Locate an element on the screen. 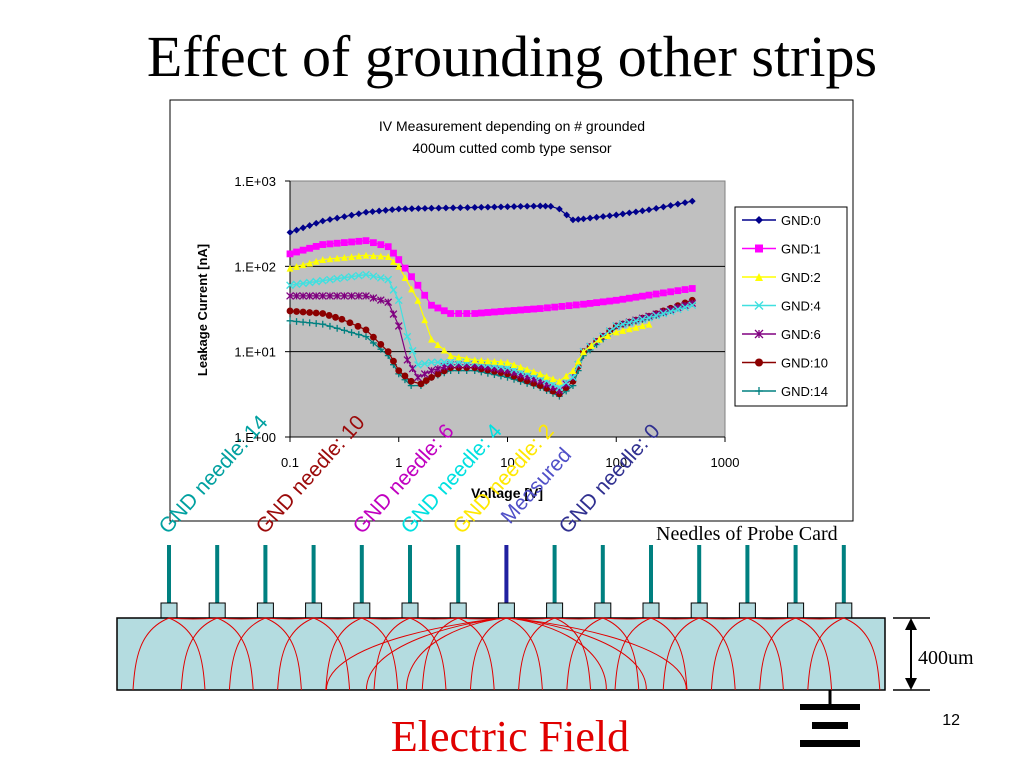 This screenshot has width=1024, height=768. legend-entry: GND:6 is located at coordinates (781, 334).